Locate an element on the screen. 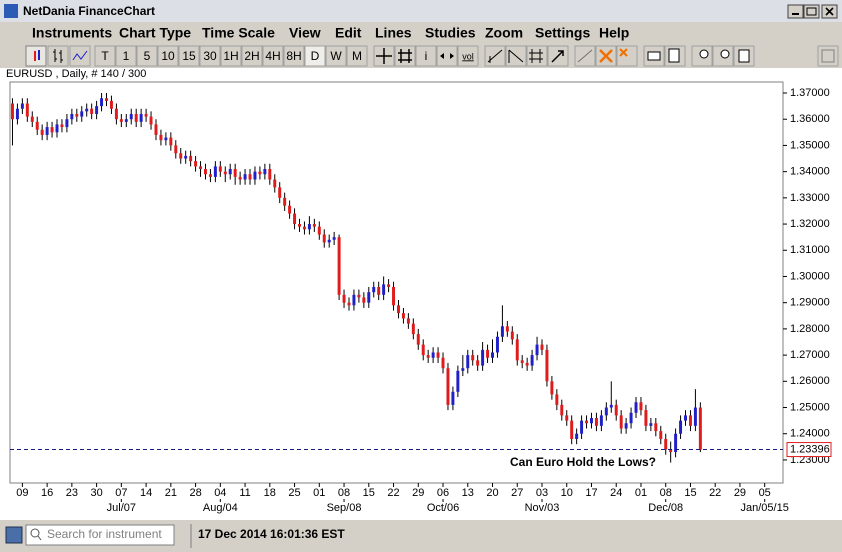 This screenshot has height=552, width=842. maximize-button is located at coordinates (811, 11).